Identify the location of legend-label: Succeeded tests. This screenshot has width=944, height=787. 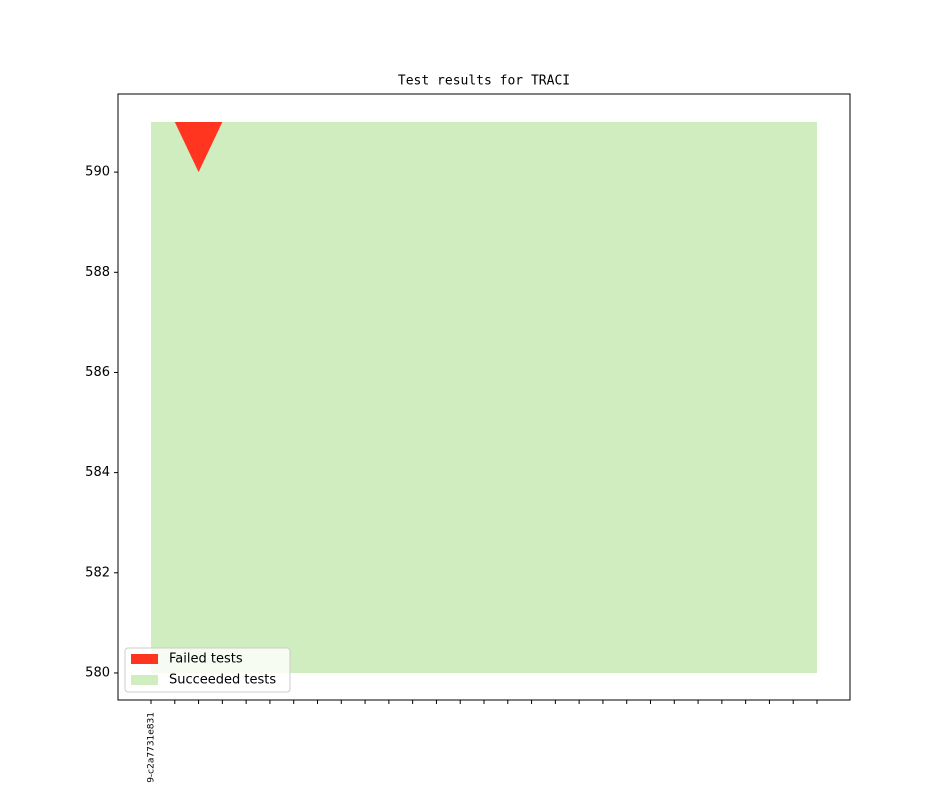
(222, 680).